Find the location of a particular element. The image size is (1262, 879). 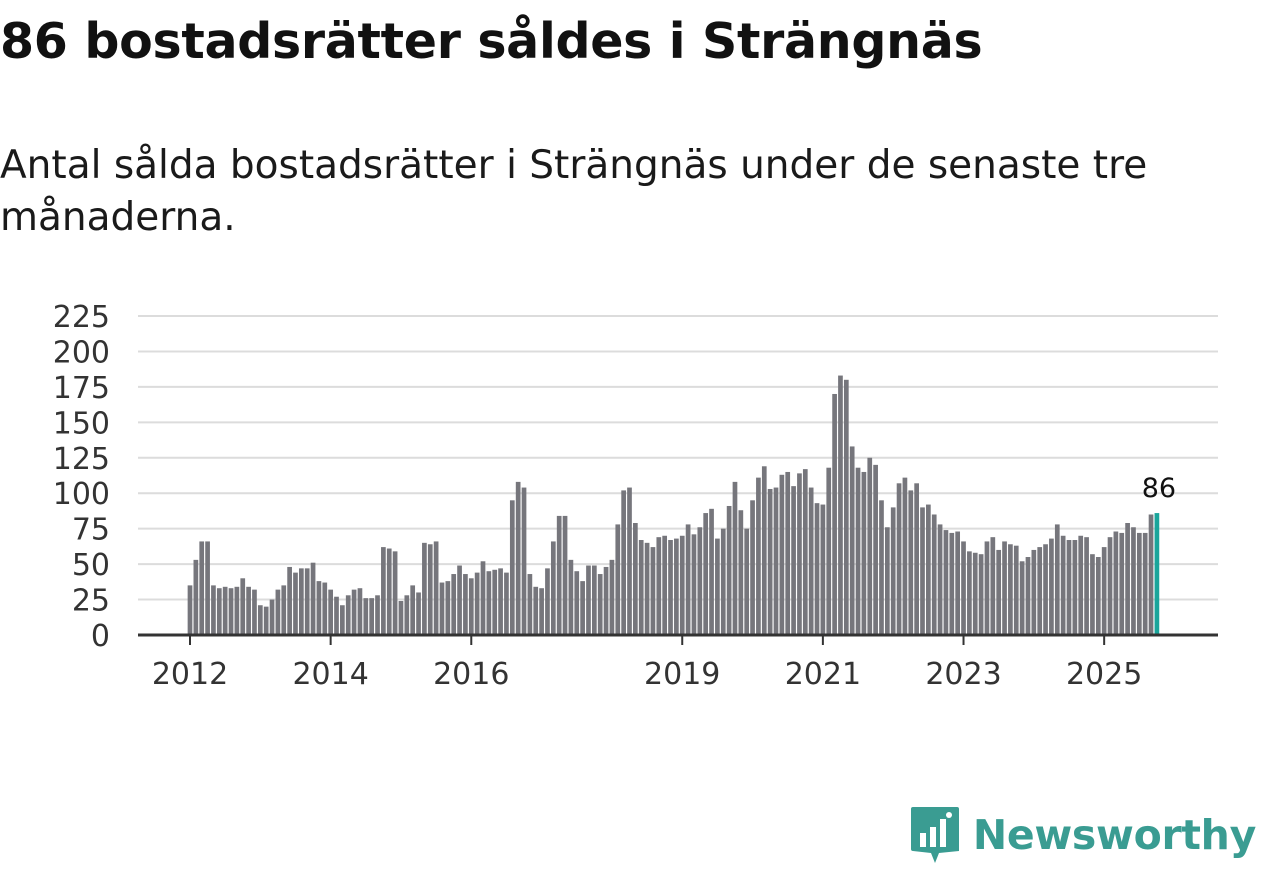

y-tick-label: 200 is located at coordinates (81, 352).